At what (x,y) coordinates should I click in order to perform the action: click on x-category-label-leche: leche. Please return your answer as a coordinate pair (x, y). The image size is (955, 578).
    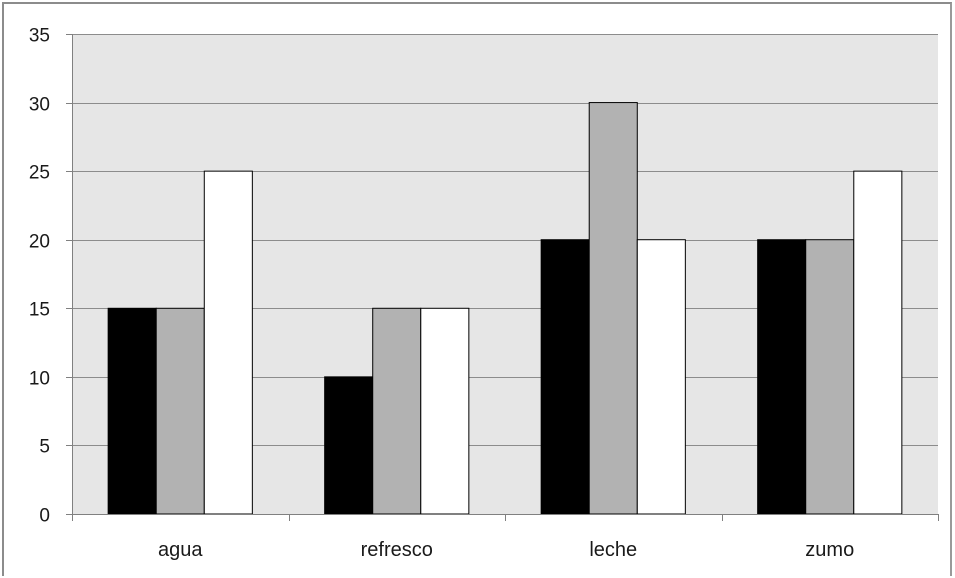
    Looking at the image, I should click on (613, 550).